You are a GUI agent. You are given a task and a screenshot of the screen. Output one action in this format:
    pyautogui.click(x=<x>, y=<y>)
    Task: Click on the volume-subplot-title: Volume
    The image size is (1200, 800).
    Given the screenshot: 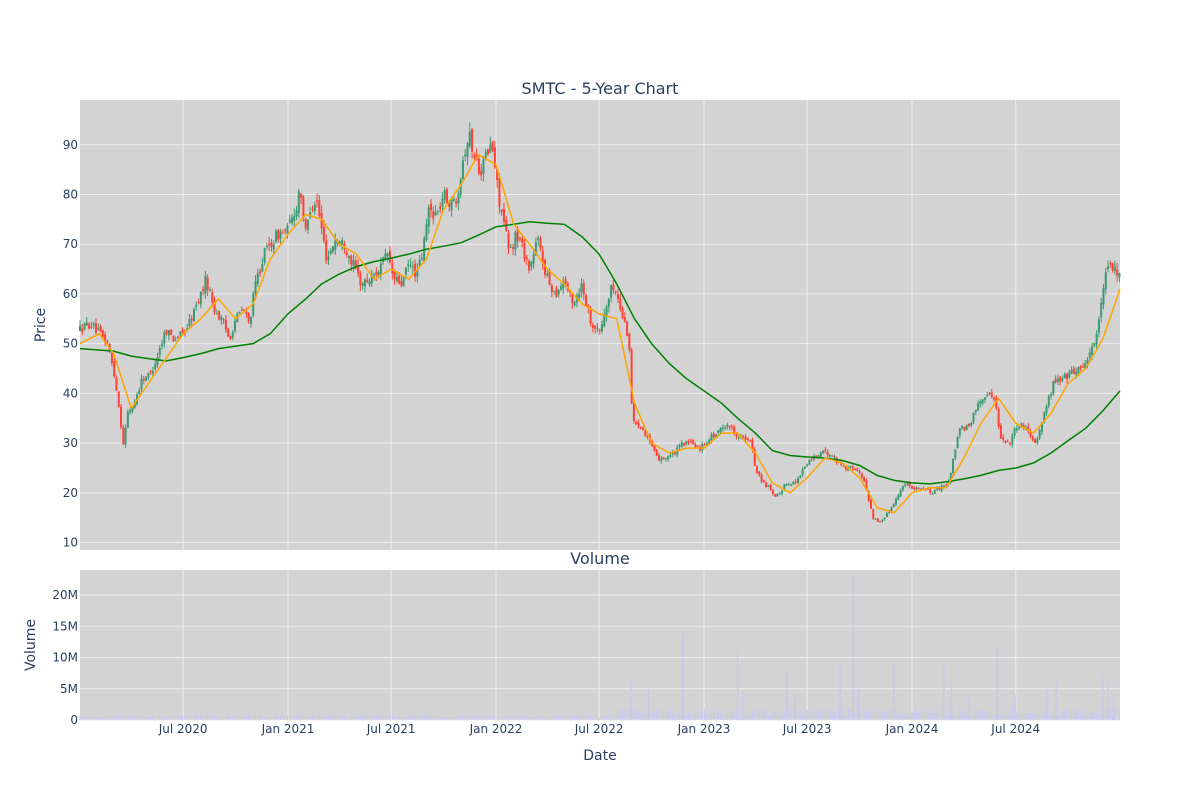 What is the action you would take?
    pyautogui.click(x=600, y=558)
    